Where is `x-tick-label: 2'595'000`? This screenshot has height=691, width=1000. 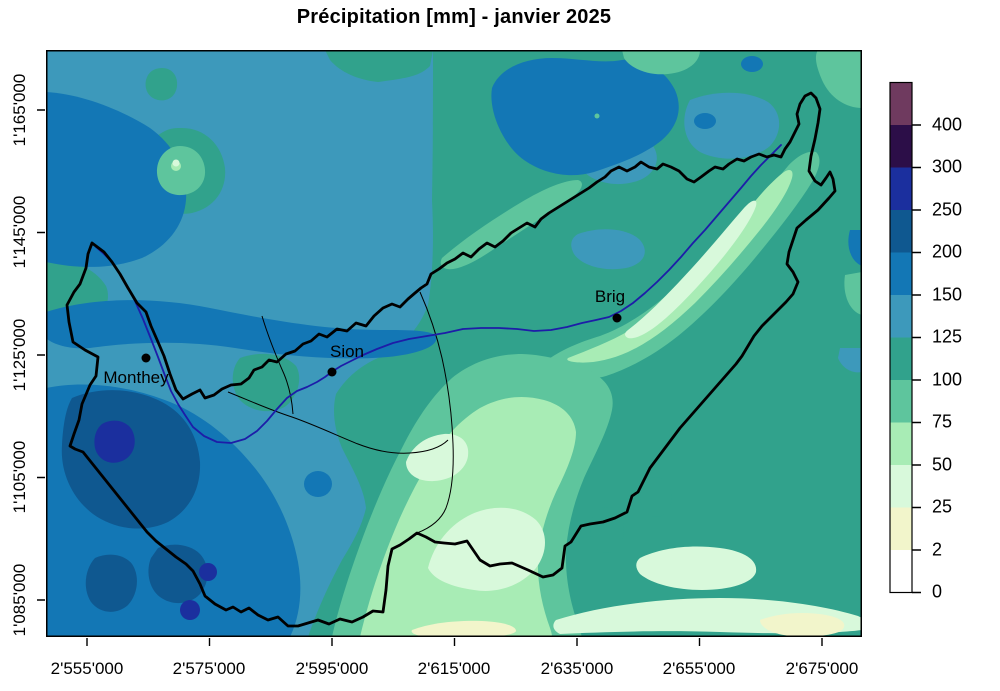
x-tick-label: 2'595'000 is located at coordinates (332, 668).